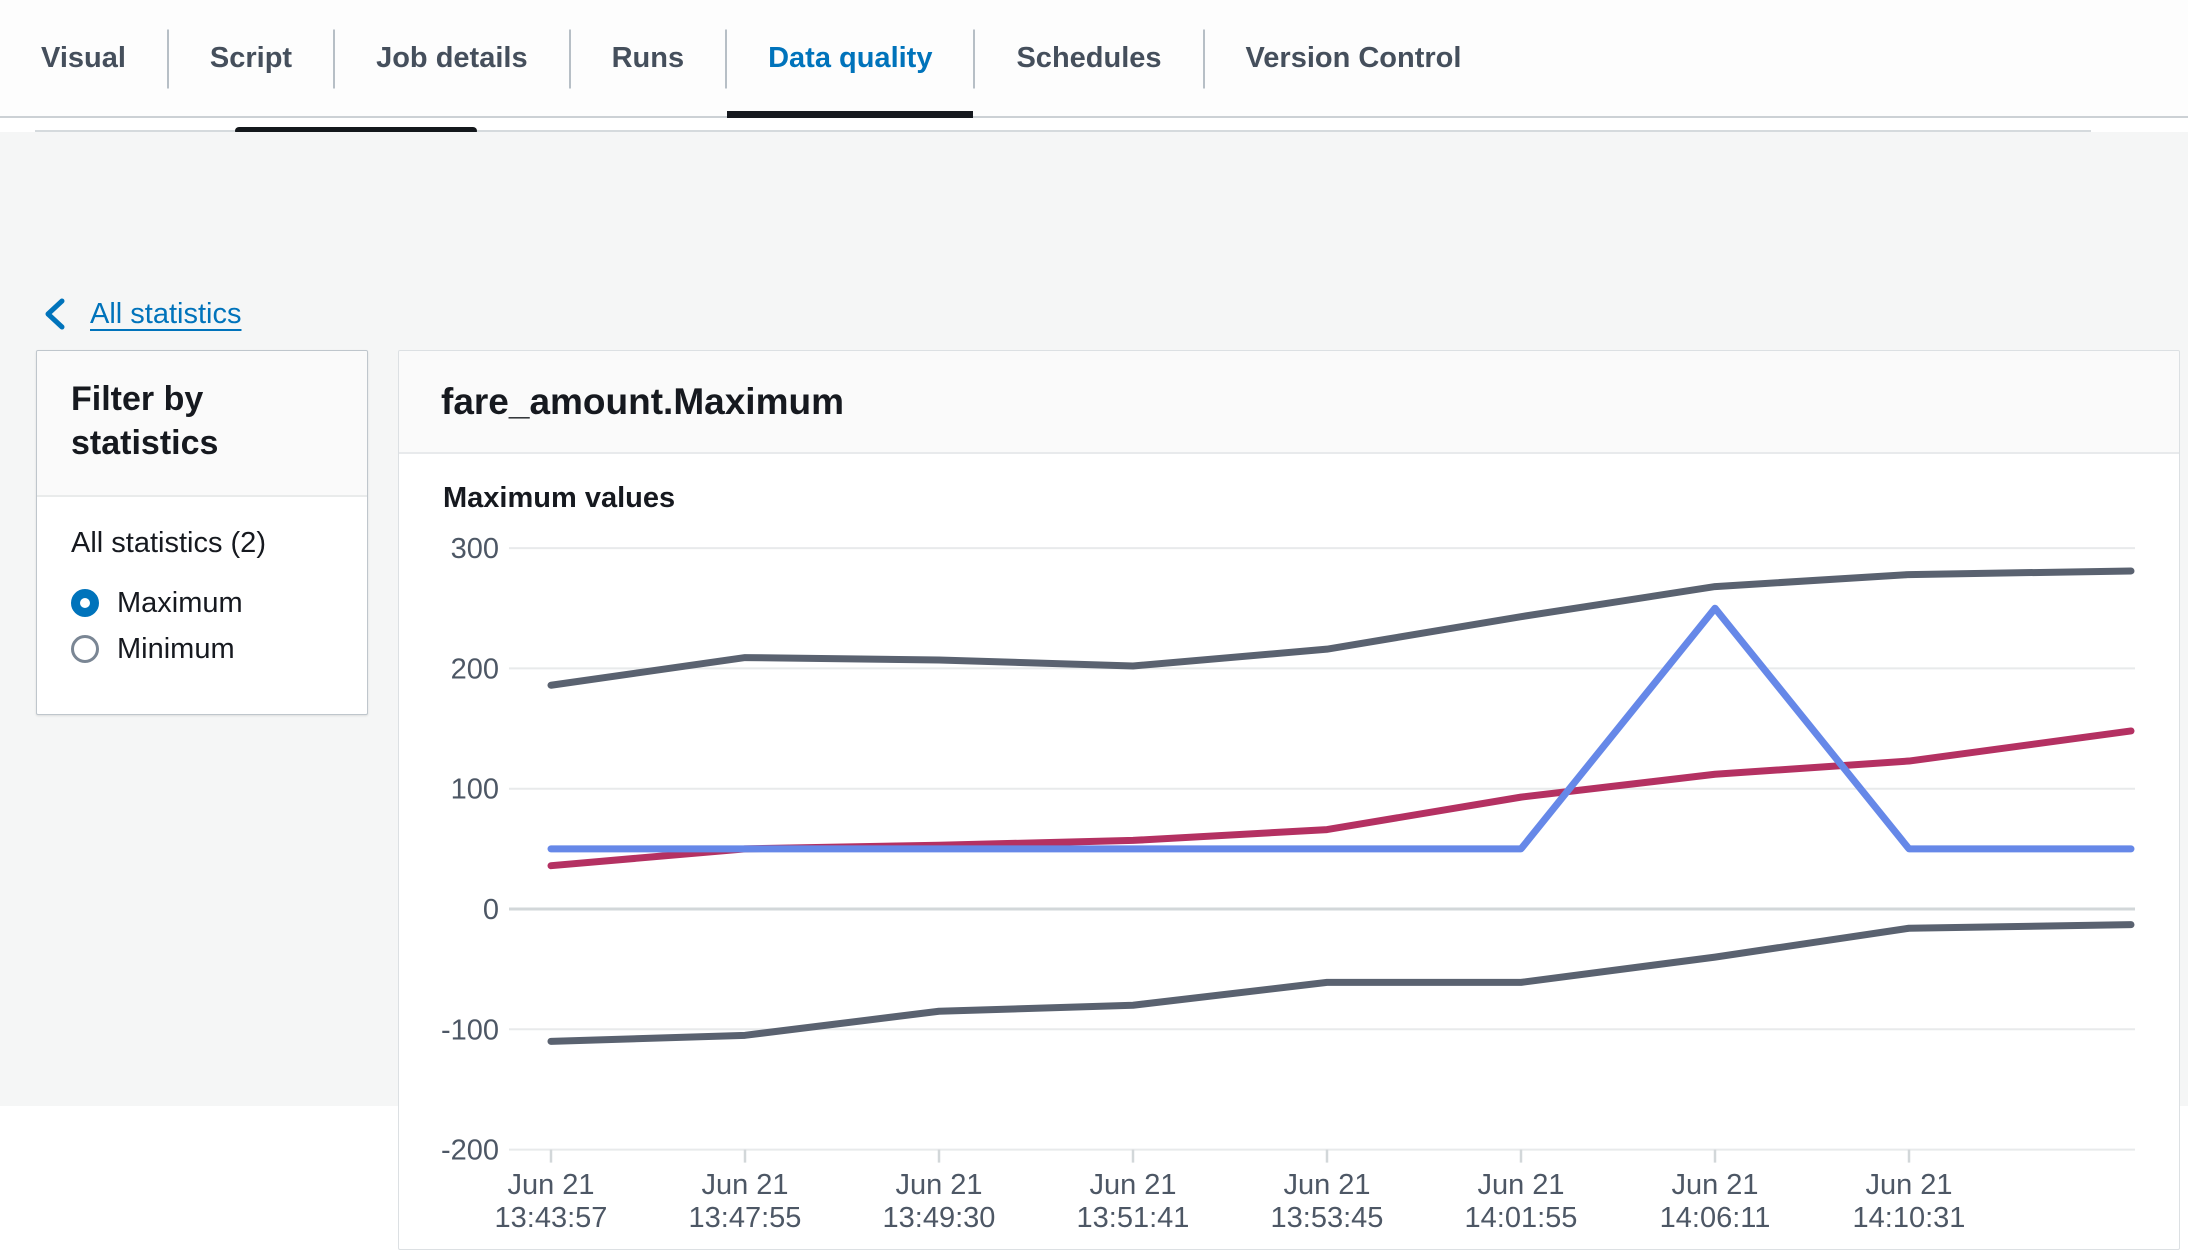 This screenshot has width=2188, height=1250. Describe the element at coordinates (1133, 1218) in the screenshot. I see `x-axis-tick-label: 13:51:41` at that location.